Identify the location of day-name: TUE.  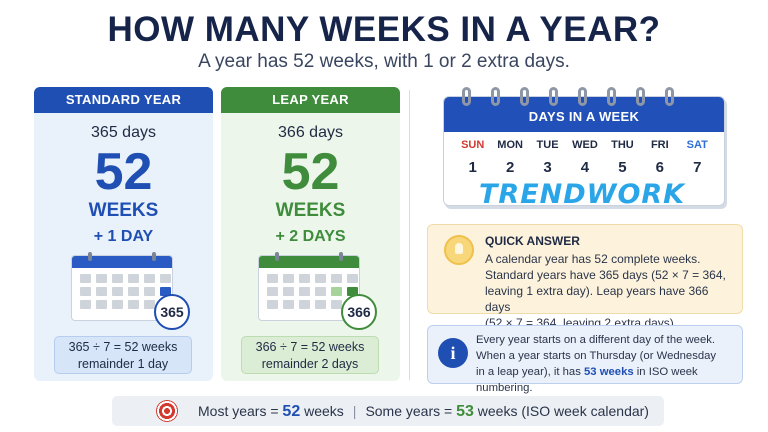
(547, 145).